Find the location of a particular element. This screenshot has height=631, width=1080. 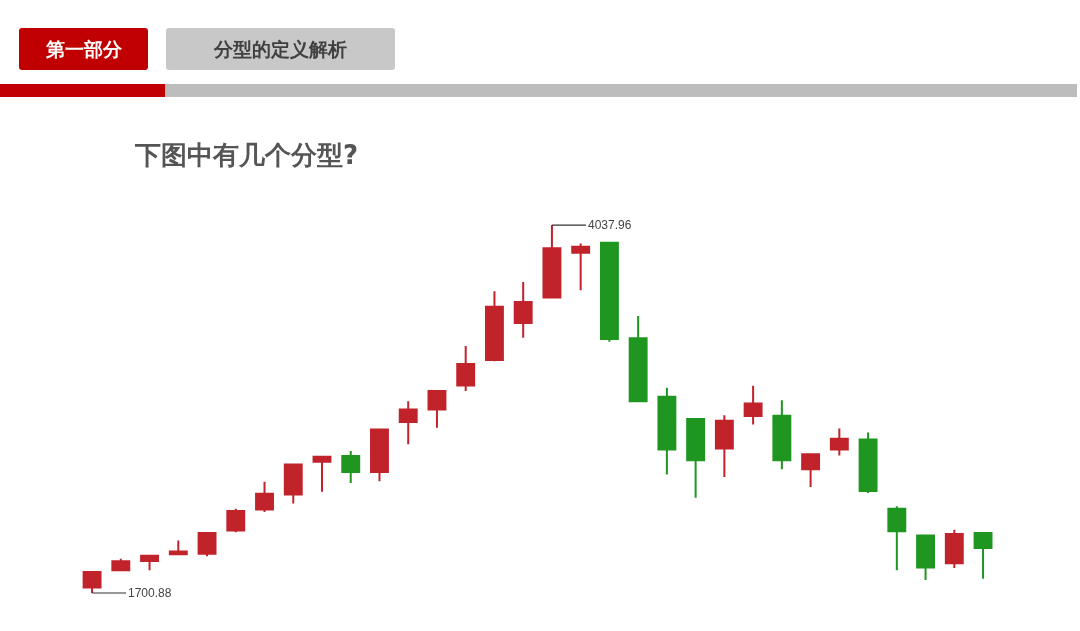

annotation: 4037.96 is located at coordinates (610, 225).